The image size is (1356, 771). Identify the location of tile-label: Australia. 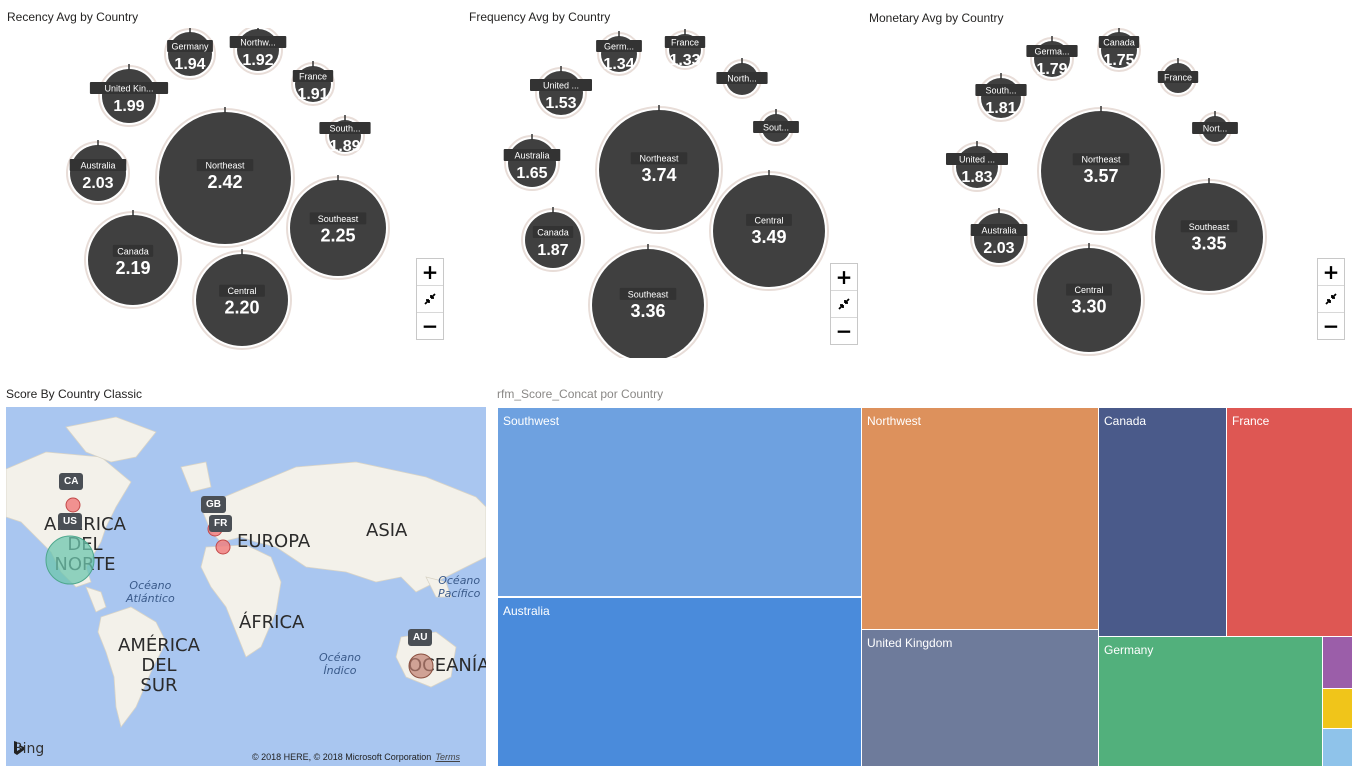
(526, 611).